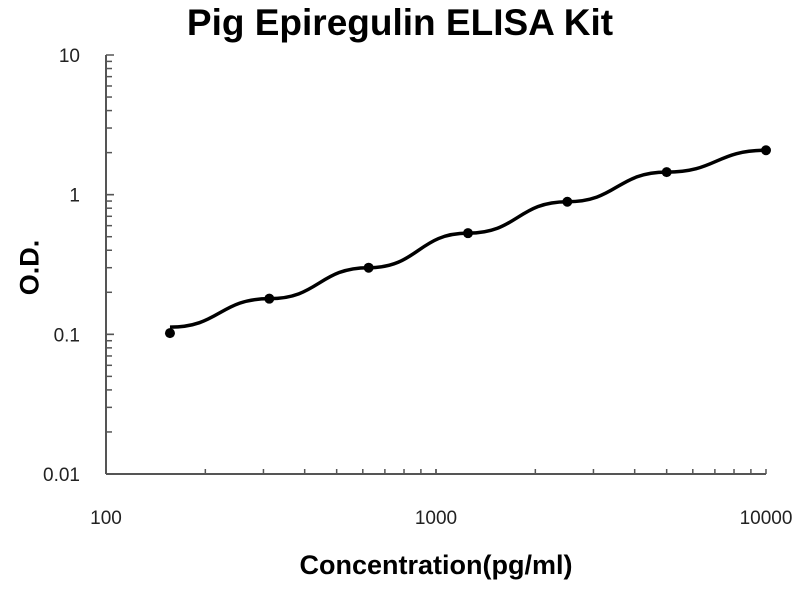 Image resolution: width=800 pixels, height=600 pixels. What do you see at coordinates (69, 56) in the screenshot?
I see `y-tick-label: 10` at bounding box center [69, 56].